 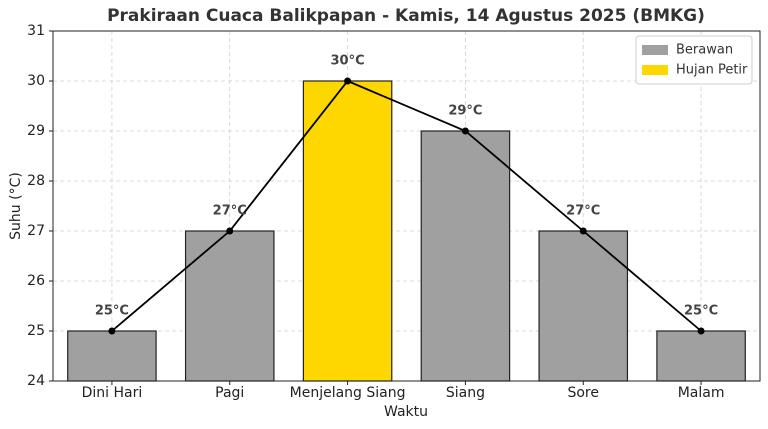 I want to click on y-tick-label: 24, so click(x=36, y=381).